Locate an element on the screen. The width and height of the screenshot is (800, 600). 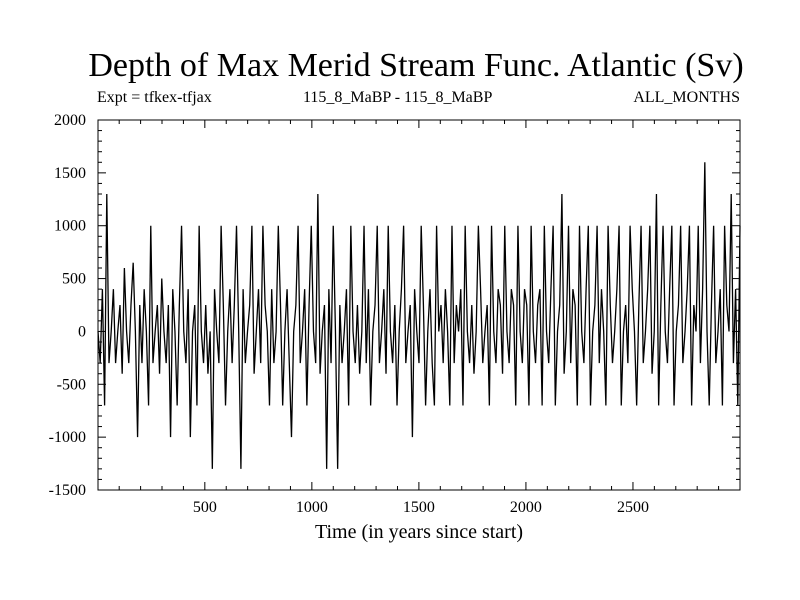
y-tick-label: 500 is located at coordinates (74, 279).